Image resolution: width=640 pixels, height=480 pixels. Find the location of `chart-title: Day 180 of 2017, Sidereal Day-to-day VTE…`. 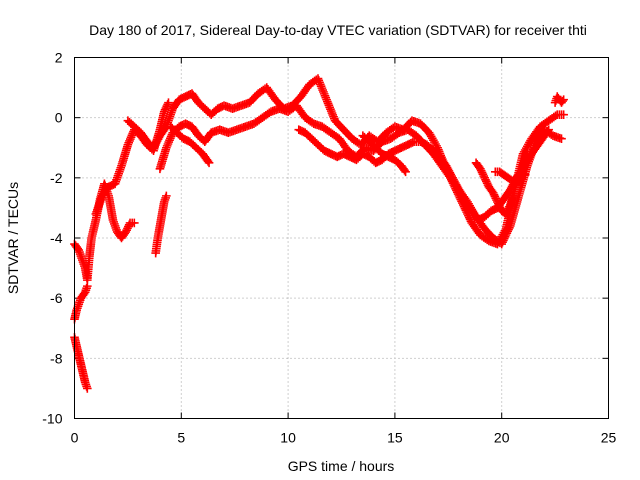

chart-title: Day 180 of 2017, Sidereal Day-to-day VTE… is located at coordinates (338, 30).